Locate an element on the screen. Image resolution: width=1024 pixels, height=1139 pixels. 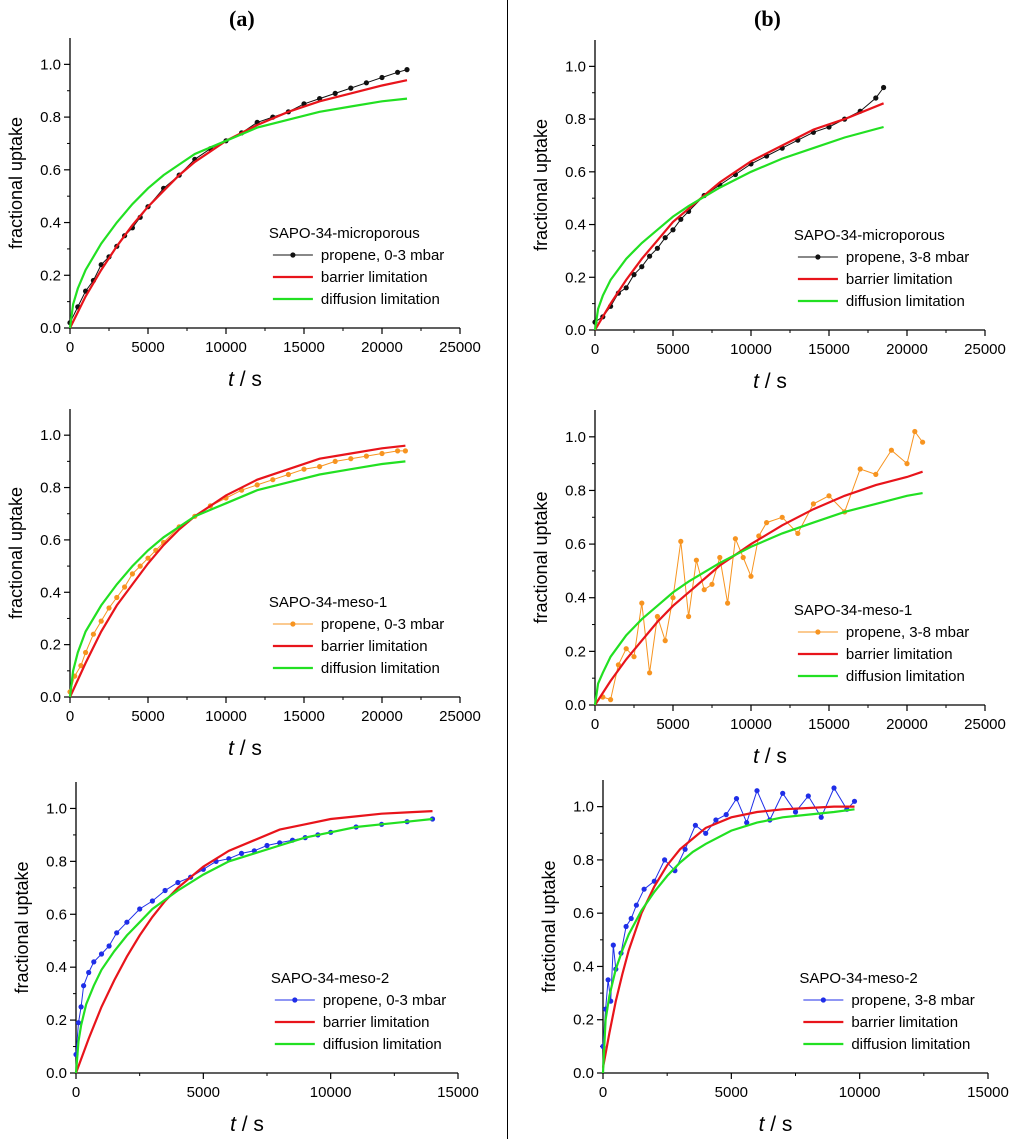
x-axis-label-var: t is located at coordinates (756, 756).